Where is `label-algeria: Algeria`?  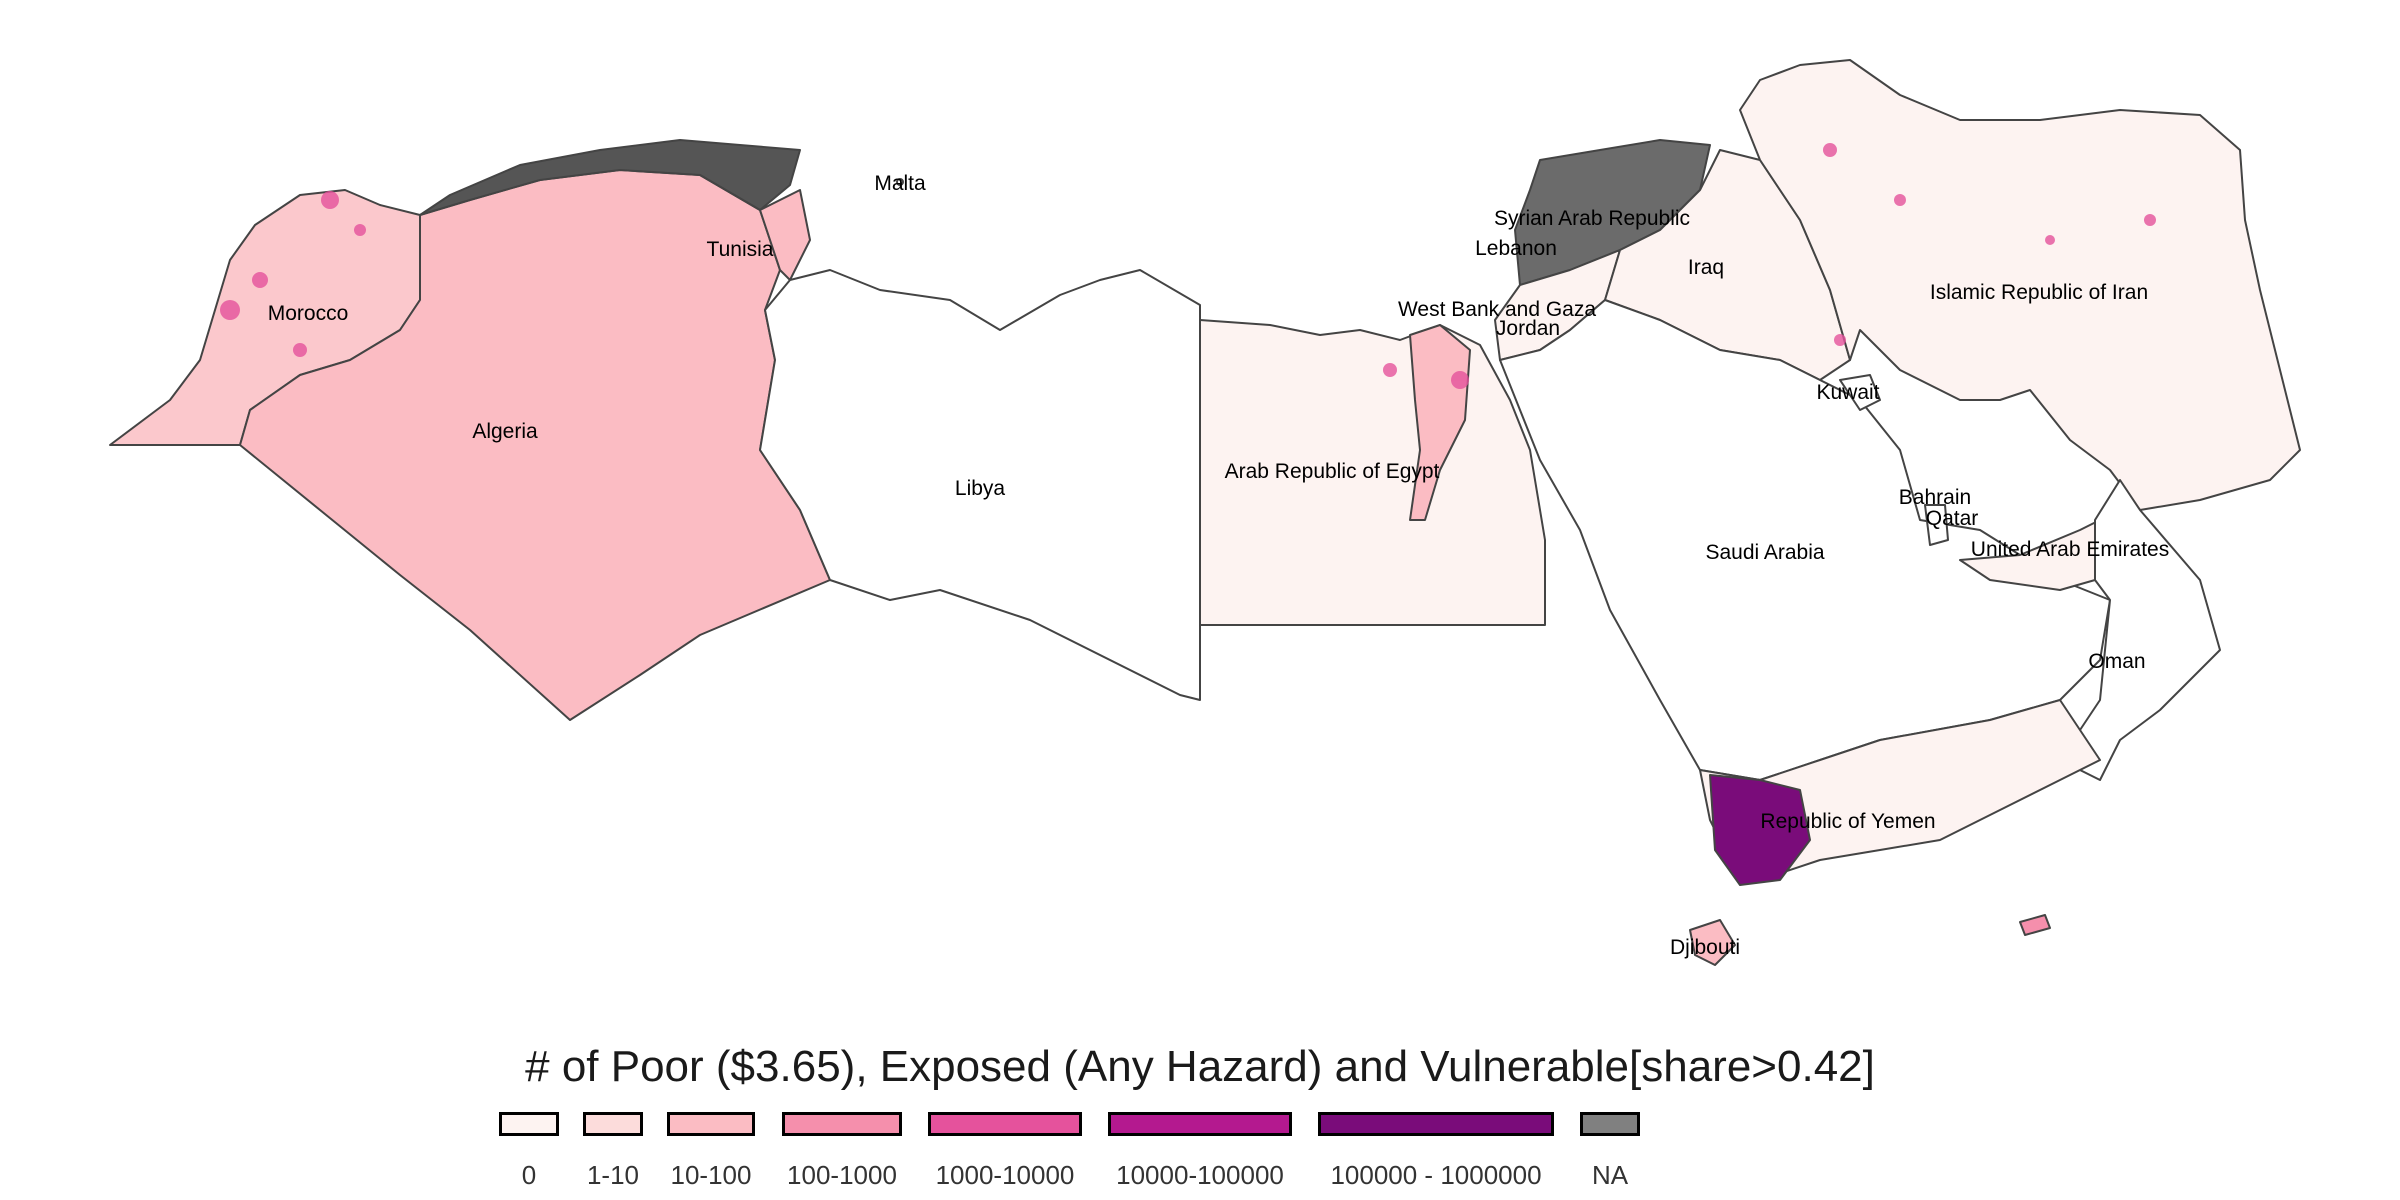
label-algeria: Algeria is located at coordinates (505, 431).